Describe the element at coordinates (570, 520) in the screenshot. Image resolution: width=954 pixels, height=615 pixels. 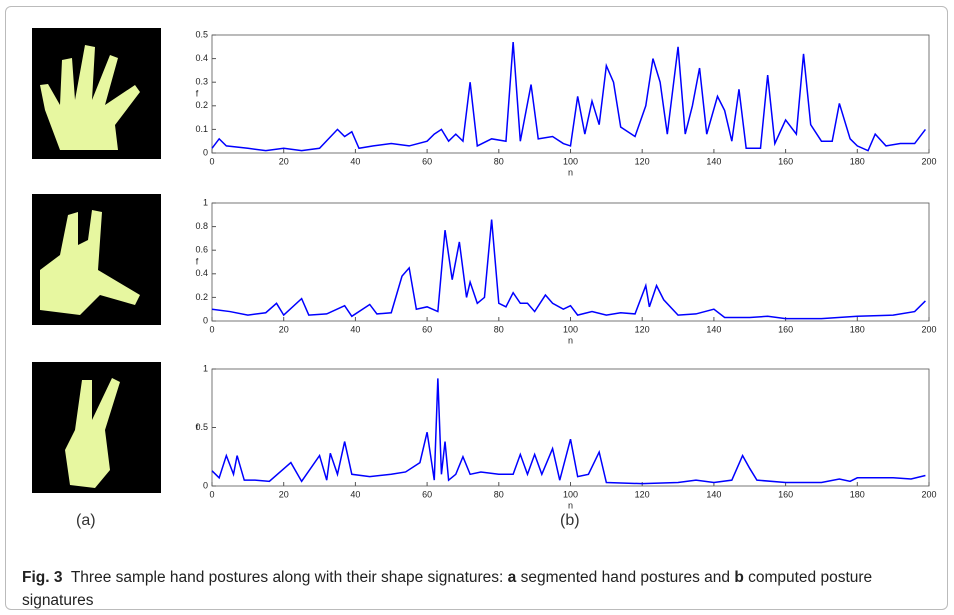
I see `panel-label: (b)` at that location.